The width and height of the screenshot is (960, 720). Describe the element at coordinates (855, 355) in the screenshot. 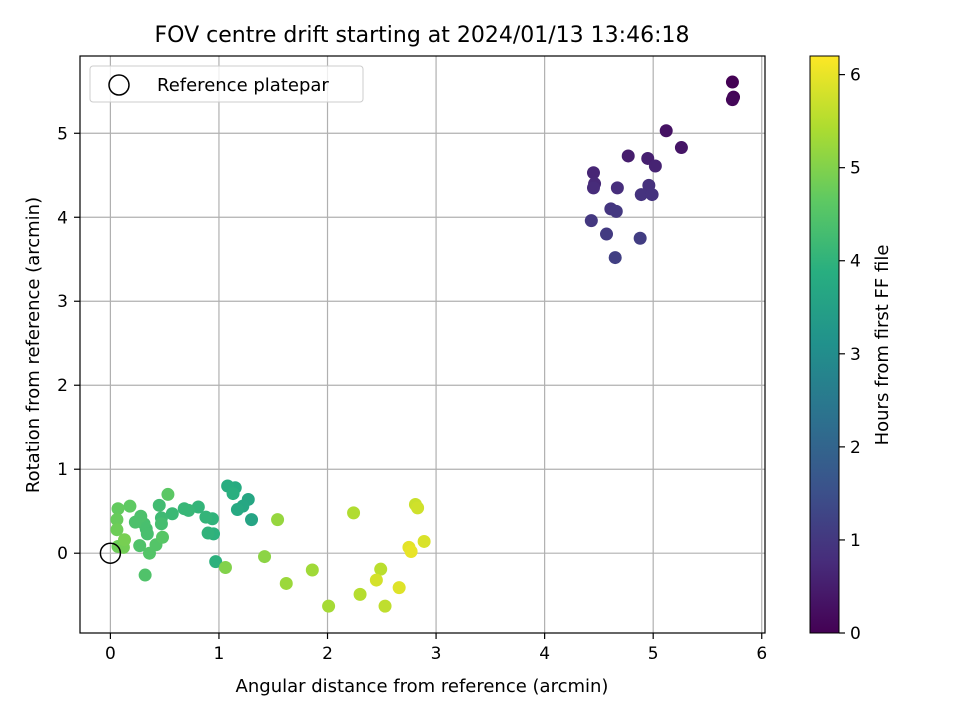

I see `colorbar-tick-label: 3` at that location.